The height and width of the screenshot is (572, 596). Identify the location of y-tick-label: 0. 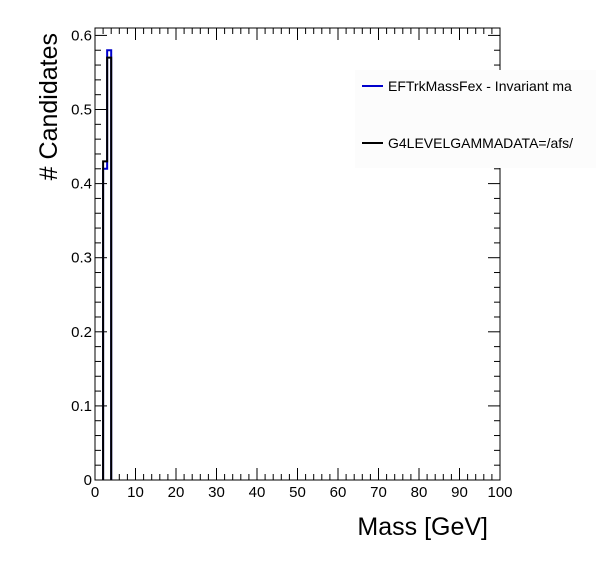
(88, 480).